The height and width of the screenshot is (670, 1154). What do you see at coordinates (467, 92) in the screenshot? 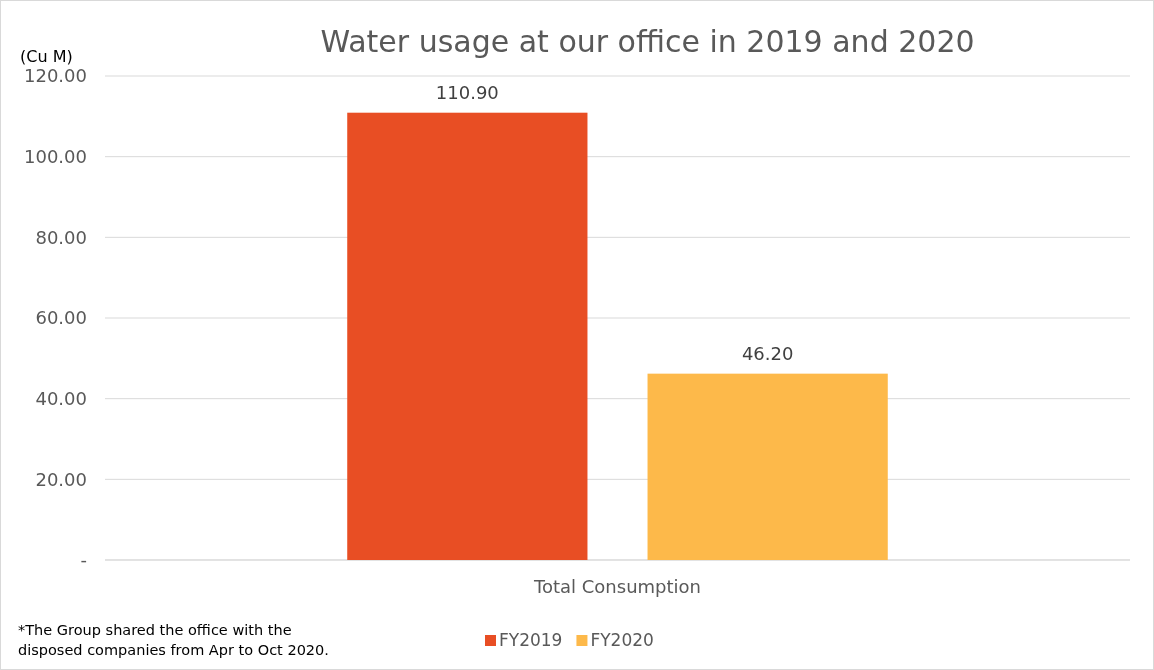
I see `data-label: 110.90` at bounding box center [467, 92].